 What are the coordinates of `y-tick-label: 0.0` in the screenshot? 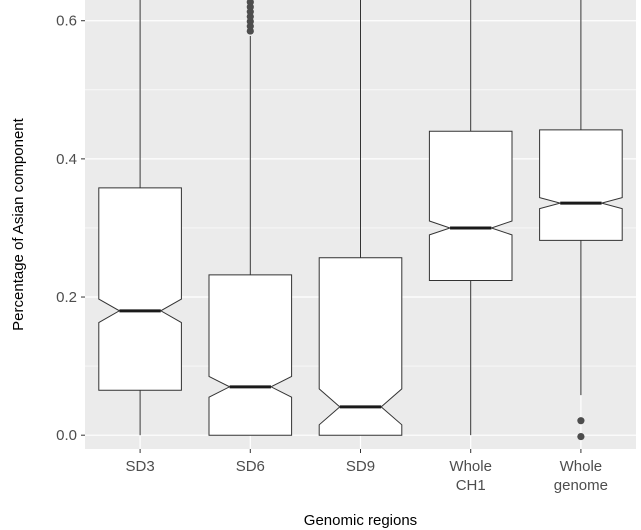 It's located at (66, 435).